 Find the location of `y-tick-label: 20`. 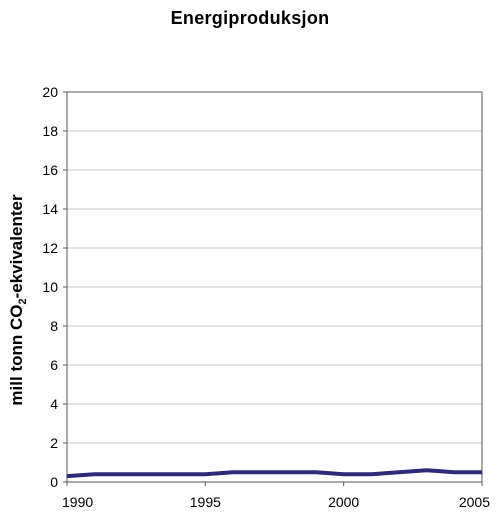

y-tick-label: 20 is located at coordinates (50, 92).